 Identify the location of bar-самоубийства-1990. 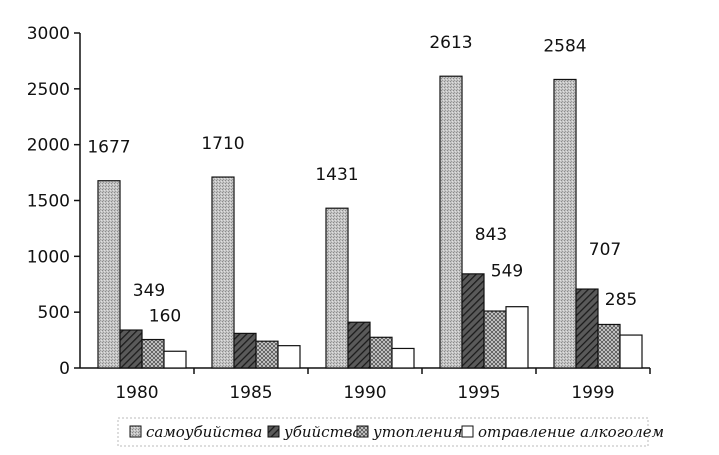
(337, 288).